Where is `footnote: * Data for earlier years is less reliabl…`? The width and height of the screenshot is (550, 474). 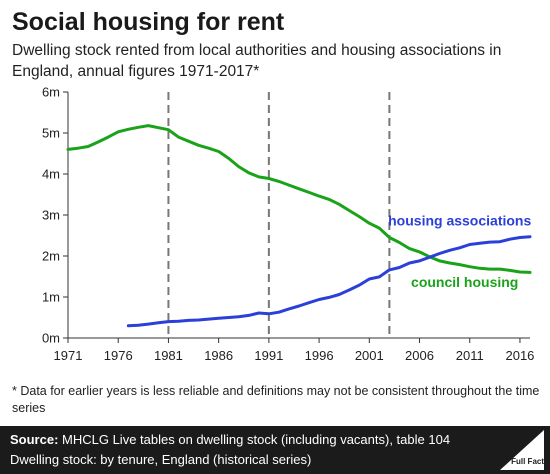
footnote: * Data for earlier years is less reliabl… is located at coordinates (276, 399).